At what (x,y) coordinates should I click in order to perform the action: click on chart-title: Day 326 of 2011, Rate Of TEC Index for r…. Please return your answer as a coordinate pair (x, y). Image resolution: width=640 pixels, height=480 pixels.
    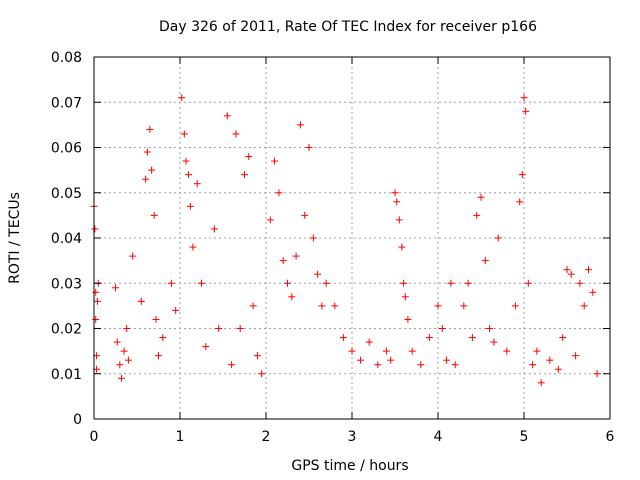
    Looking at the image, I should click on (348, 27).